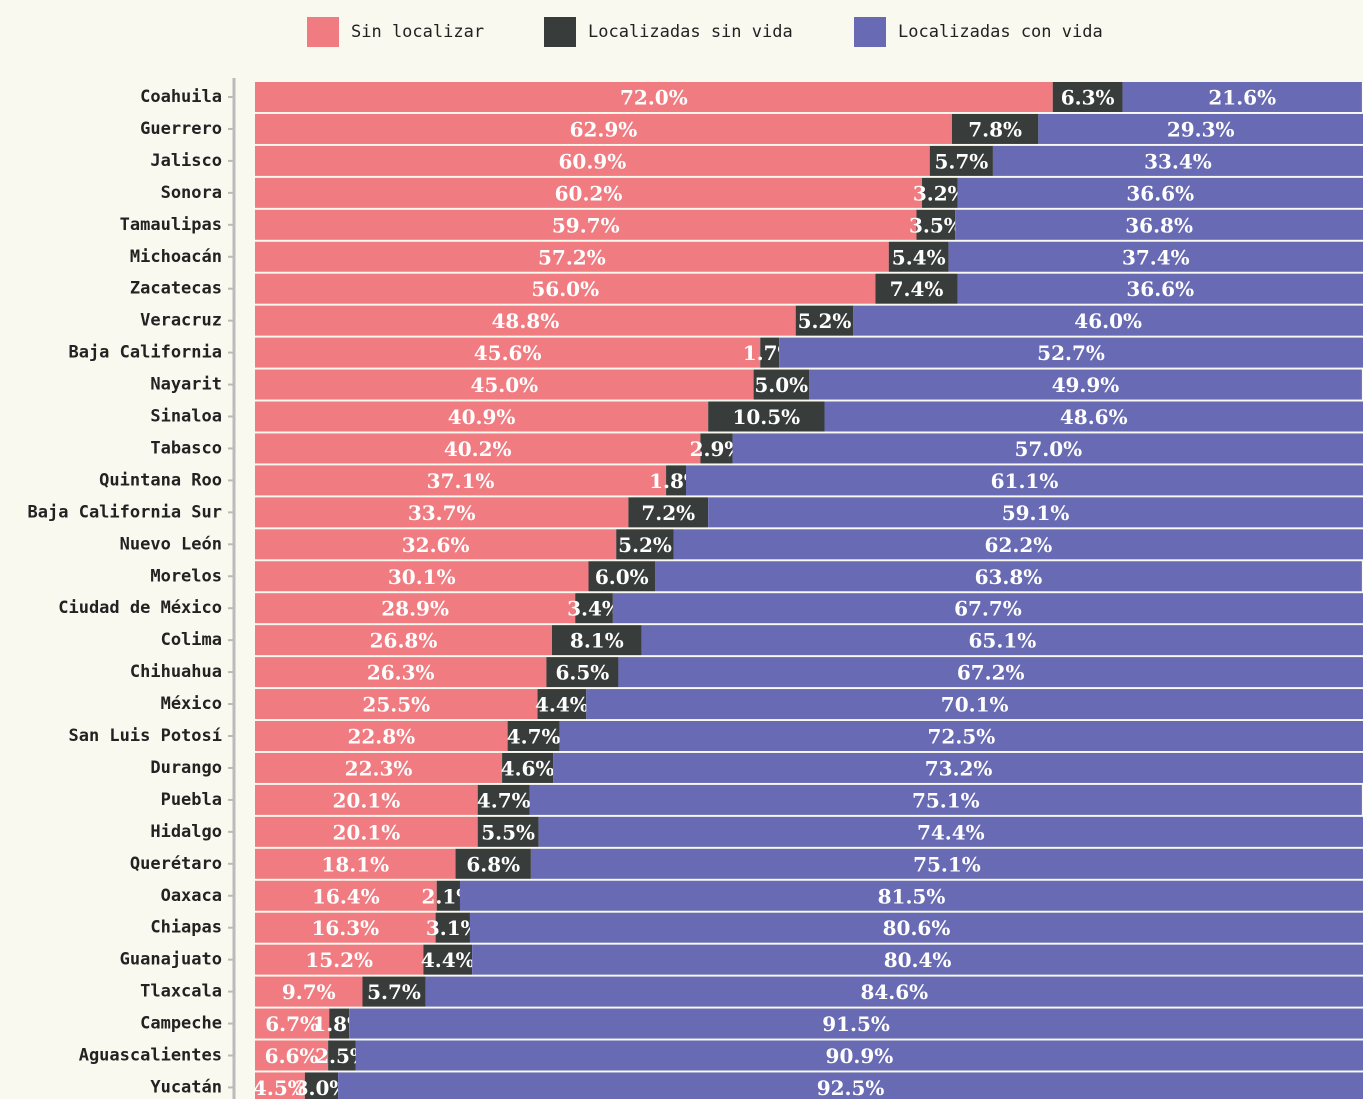  What do you see at coordinates (171, 225) in the screenshot?
I see `category-label: Tamaulipas` at bounding box center [171, 225].